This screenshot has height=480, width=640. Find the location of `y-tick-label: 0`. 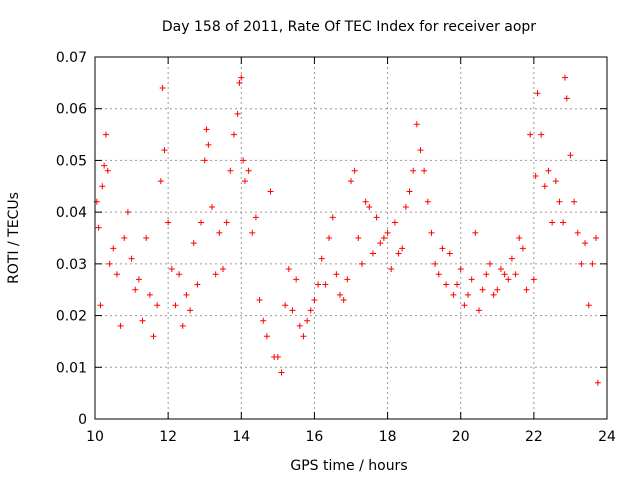

y-tick-label: 0 is located at coordinates (82, 420).